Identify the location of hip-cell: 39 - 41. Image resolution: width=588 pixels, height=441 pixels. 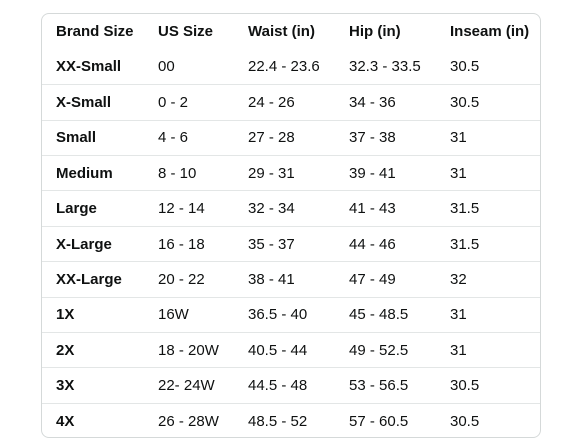
(385, 173).